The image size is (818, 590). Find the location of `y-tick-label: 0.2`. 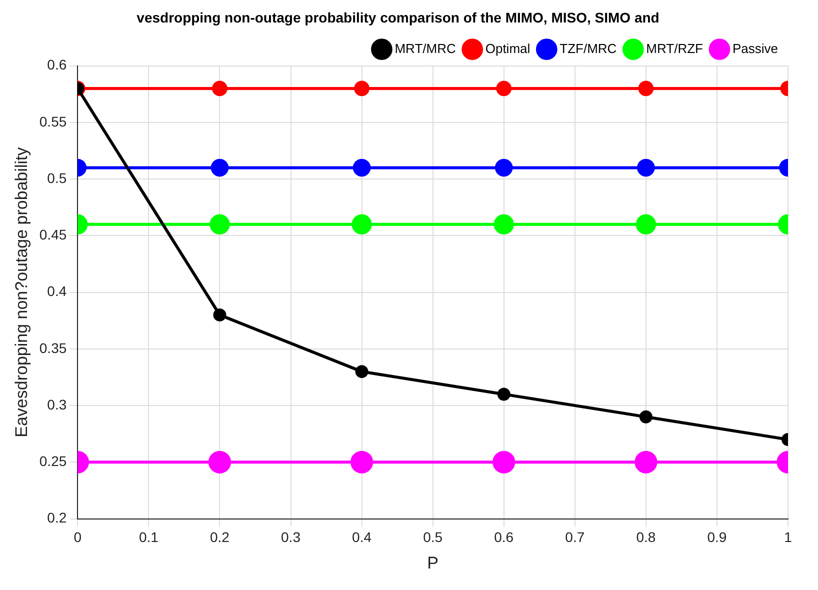

y-tick-label: 0.2 is located at coordinates (57, 518).